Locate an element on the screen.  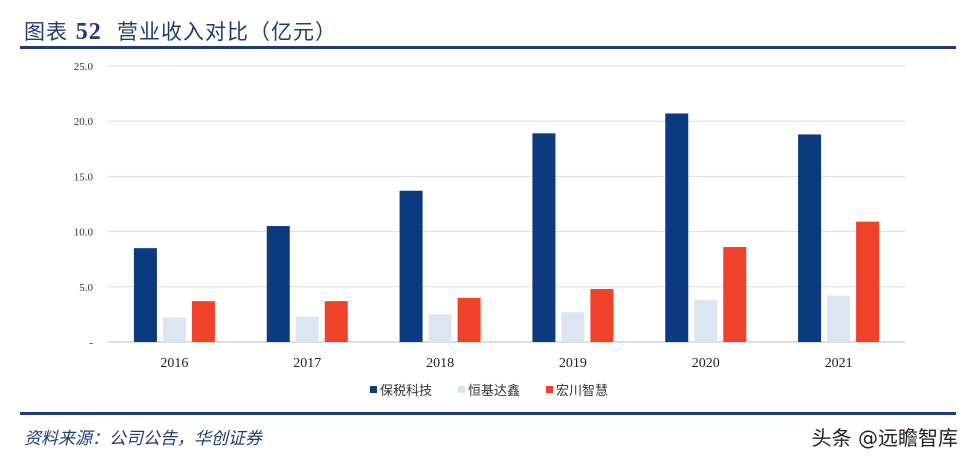
y-tick-label: 25.0 is located at coordinates (84, 67).